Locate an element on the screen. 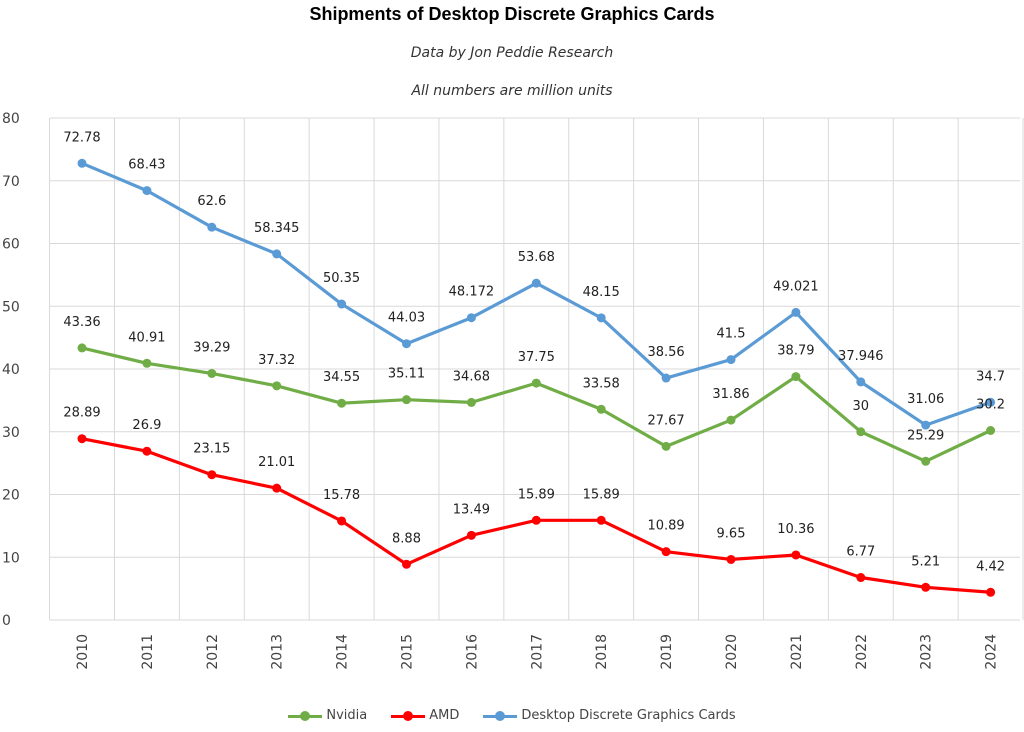 This screenshot has height=732, width=1024. x-tick-label: 2014 is located at coordinates (343, 652).